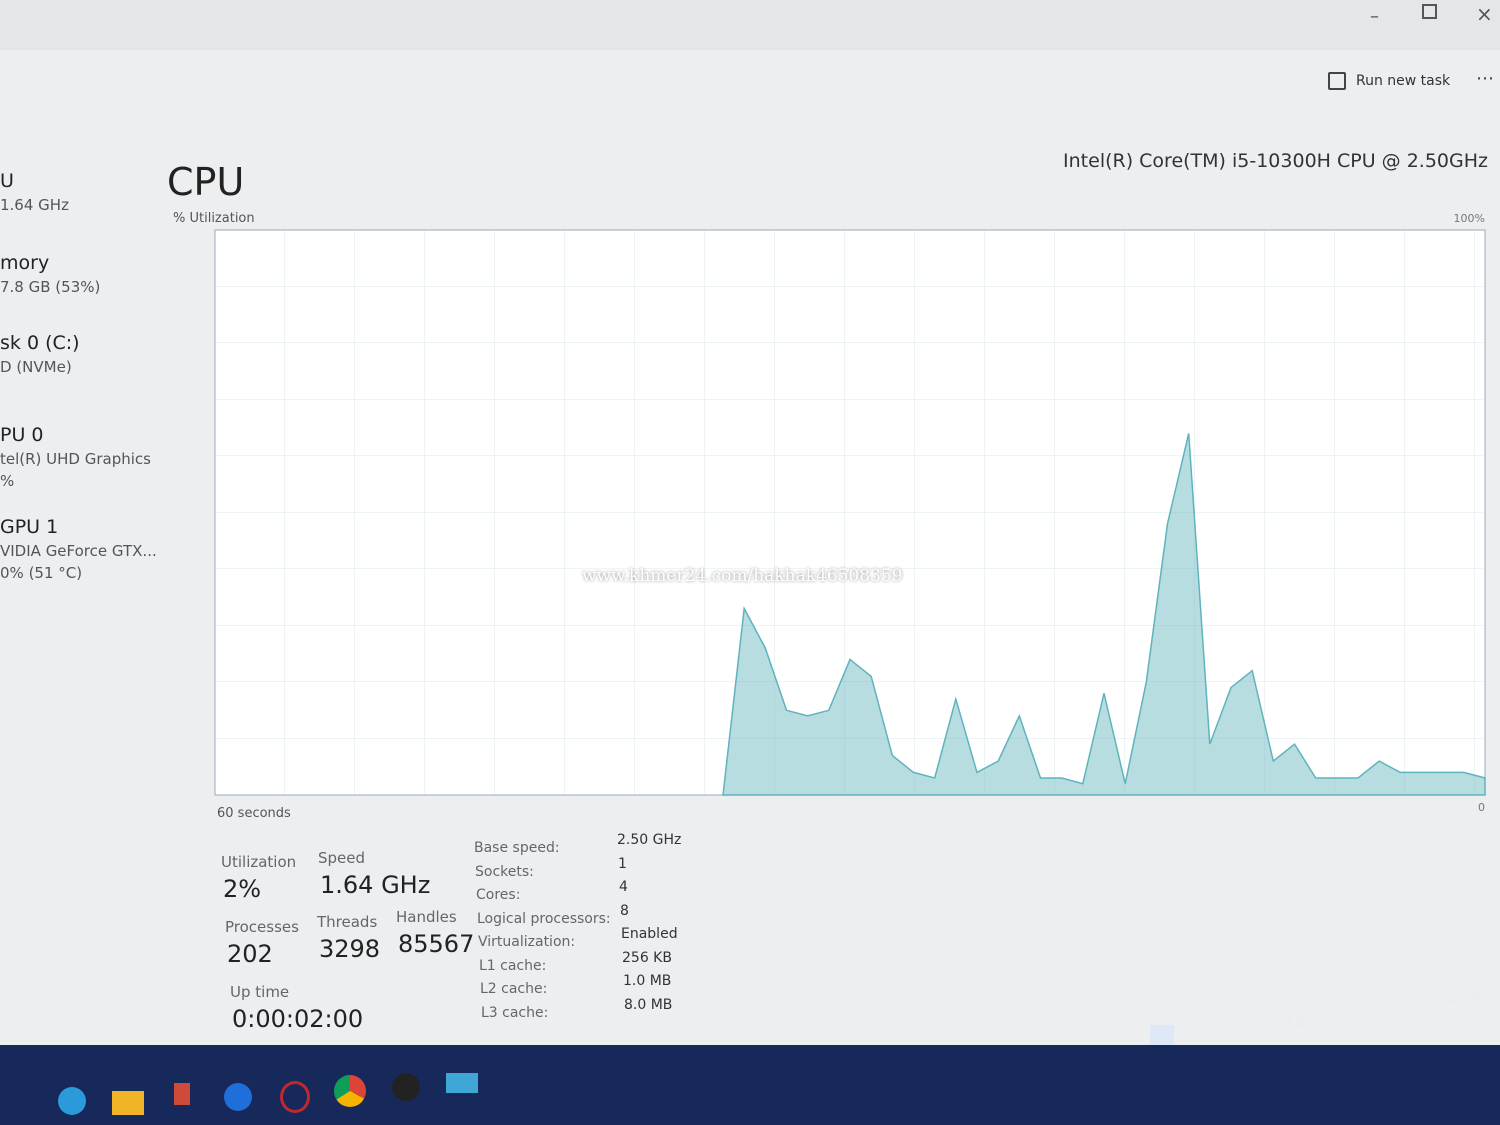 This screenshot has width=1500, height=1125. What do you see at coordinates (515, 1012) in the screenshot?
I see `spec-label: L3 cache:` at bounding box center [515, 1012].